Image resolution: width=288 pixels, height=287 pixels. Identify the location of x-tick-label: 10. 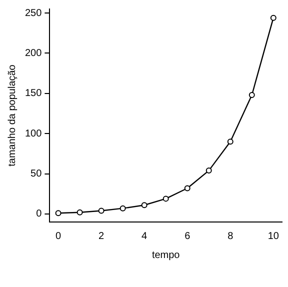
(274, 236).